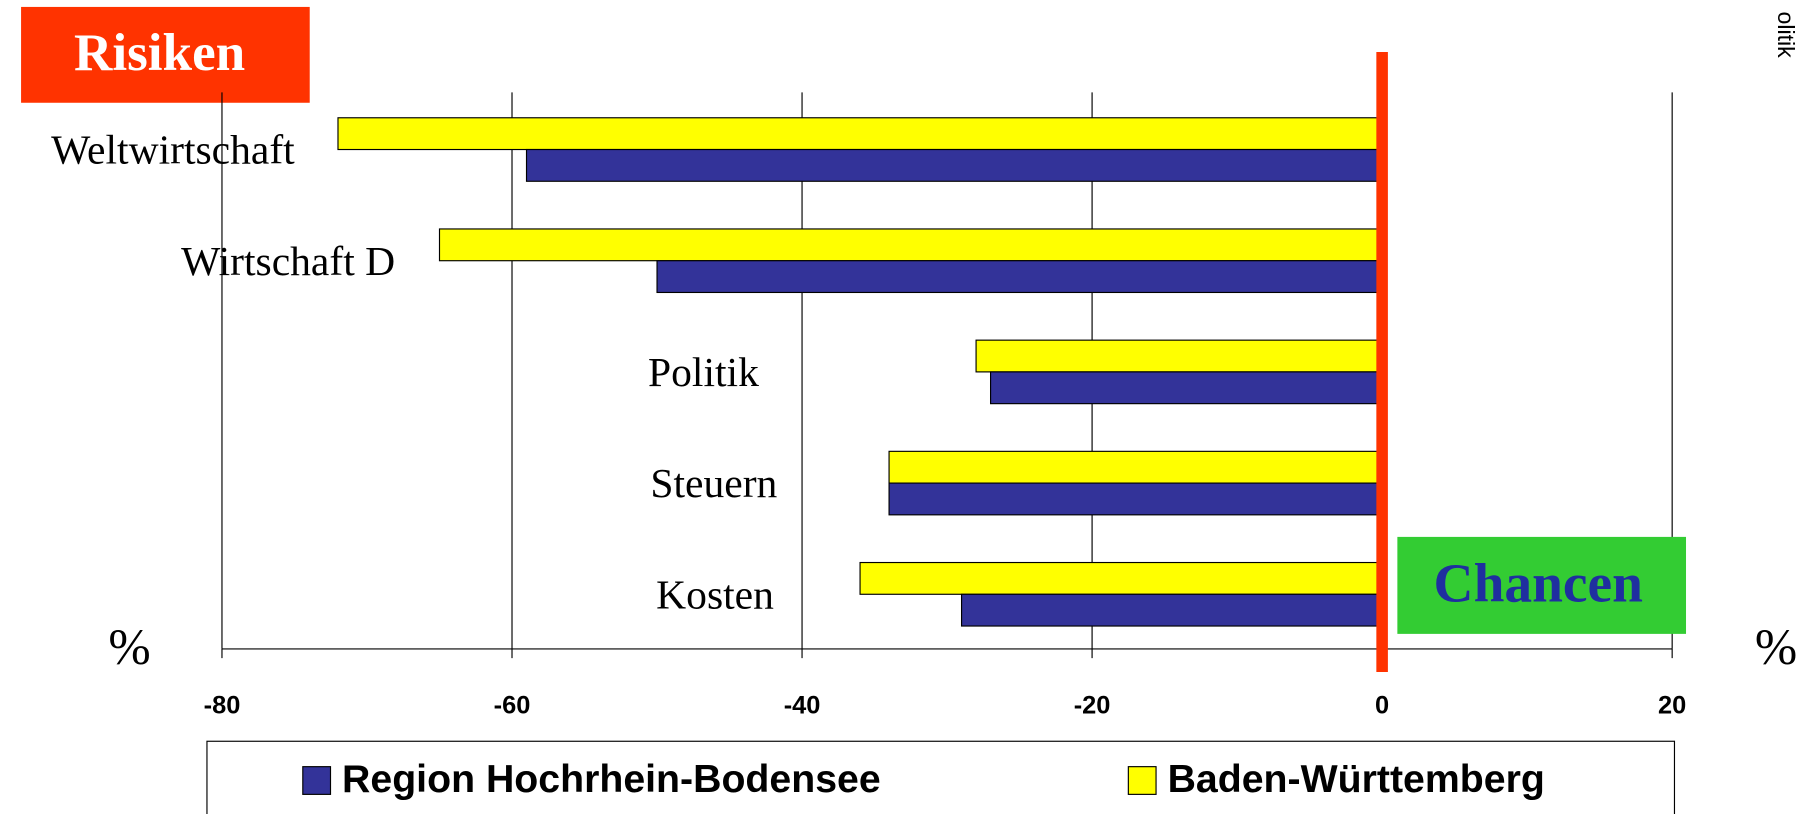 Image resolution: width=1811 pixels, height=814 pixels. What do you see at coordinates (512, 705) in the screenshot?
I see `x-tick-label: -60` at bounding box center [512, 705].